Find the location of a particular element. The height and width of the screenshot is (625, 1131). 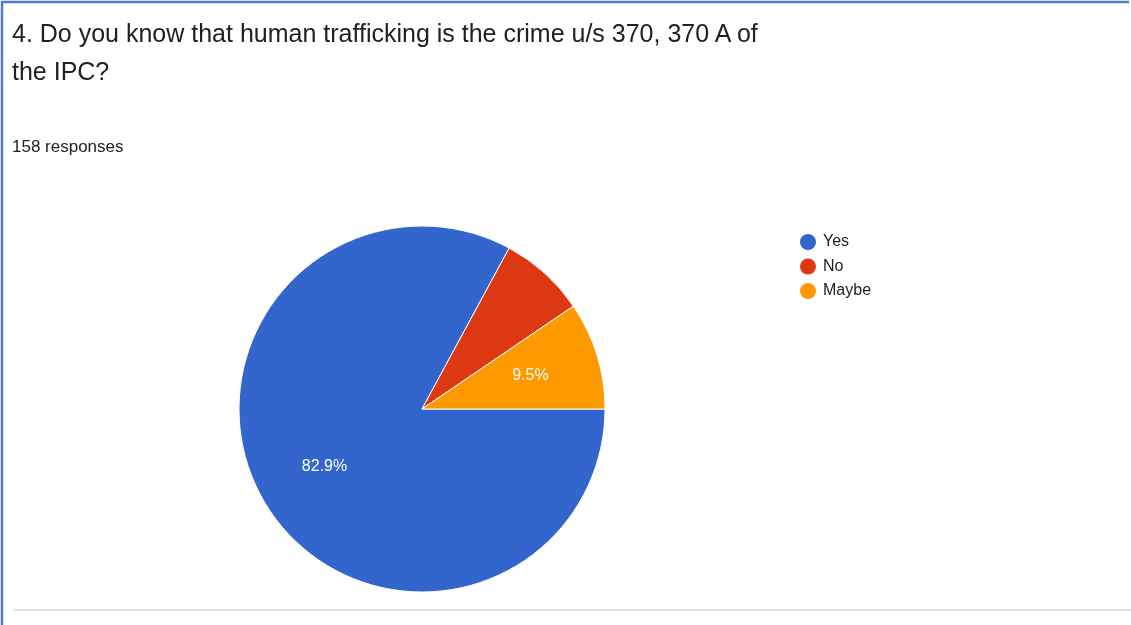

legend-label: Maybe is located at coordinates (847, 290).